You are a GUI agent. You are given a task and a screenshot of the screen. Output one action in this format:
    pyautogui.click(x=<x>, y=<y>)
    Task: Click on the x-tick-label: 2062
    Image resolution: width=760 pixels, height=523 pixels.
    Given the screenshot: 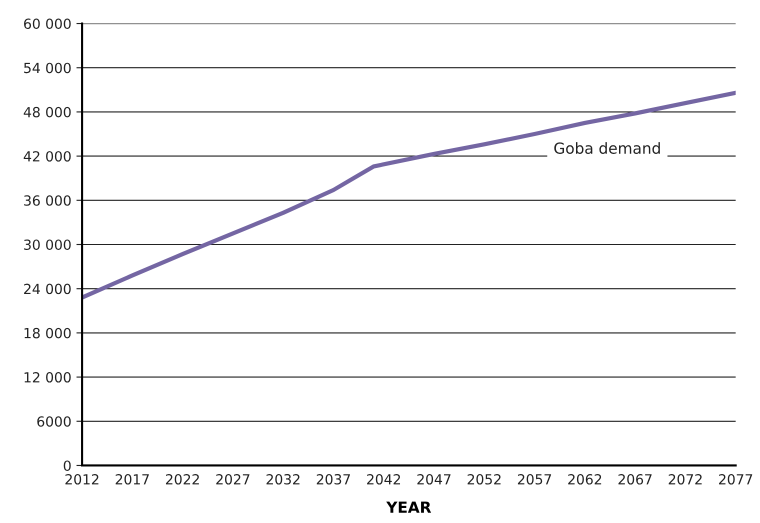 What is the action you would take?
    pyautogui.click(x=585, y=479)
    